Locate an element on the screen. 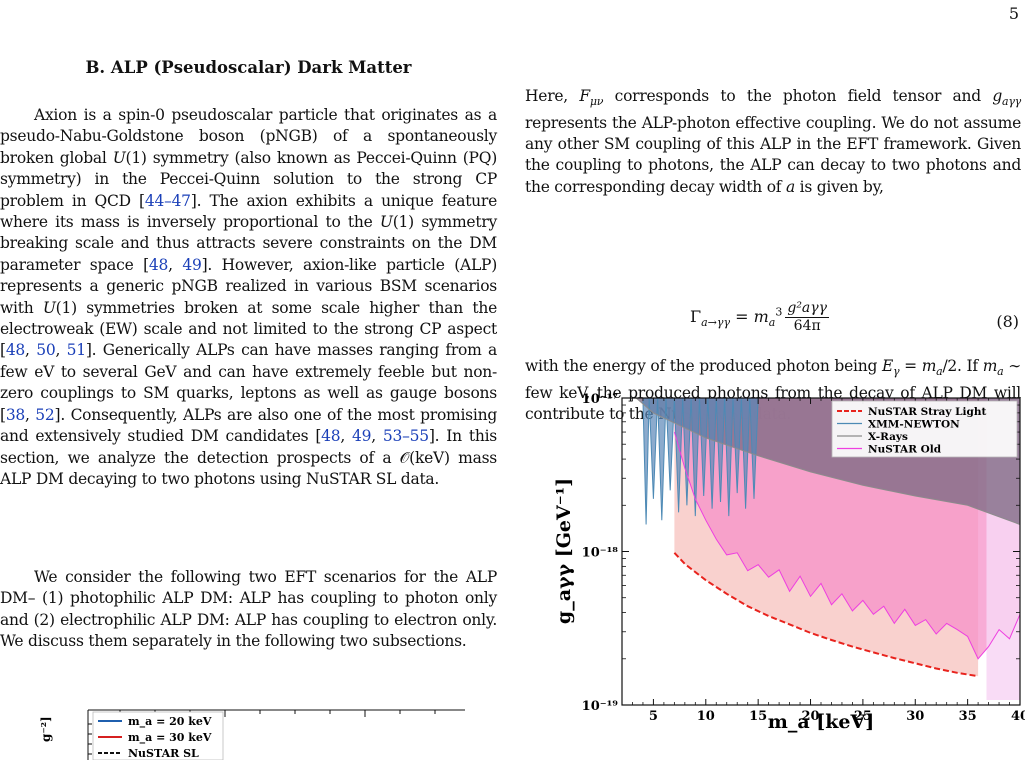 This screenshot has width=1029, height=760. y-tick-label: 10⁻¹⁷ is located at coordinates (600, 399).